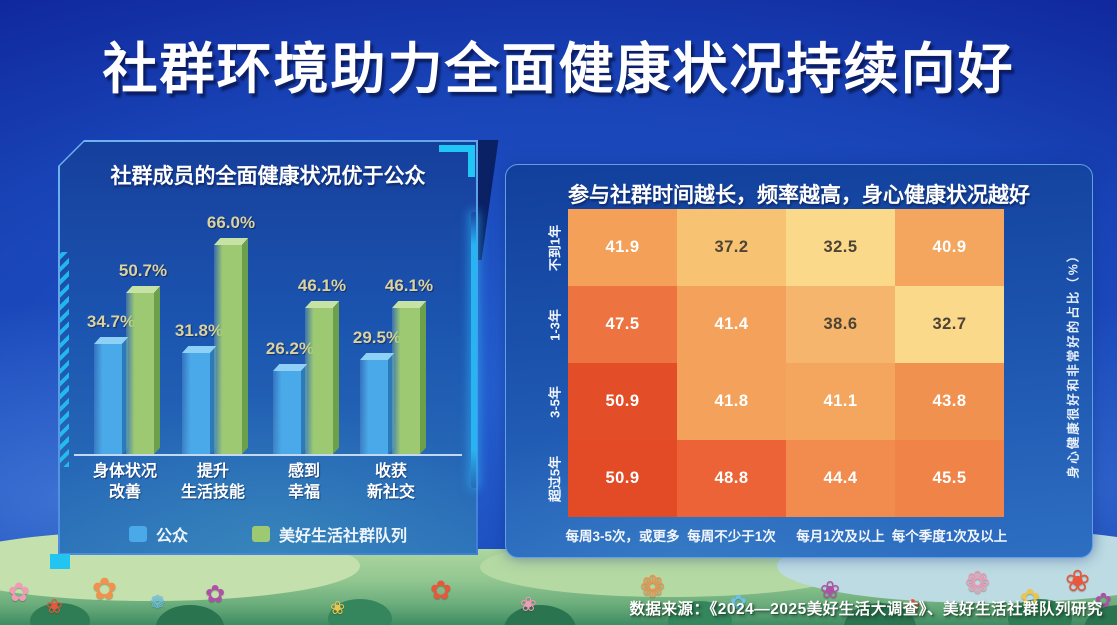 The width and height of the screenshot is (1117, 625). What do you see at coordinates (268, 455) in the screenshot?
I see `x-axis-baseline` at bounding box center [268, 455].